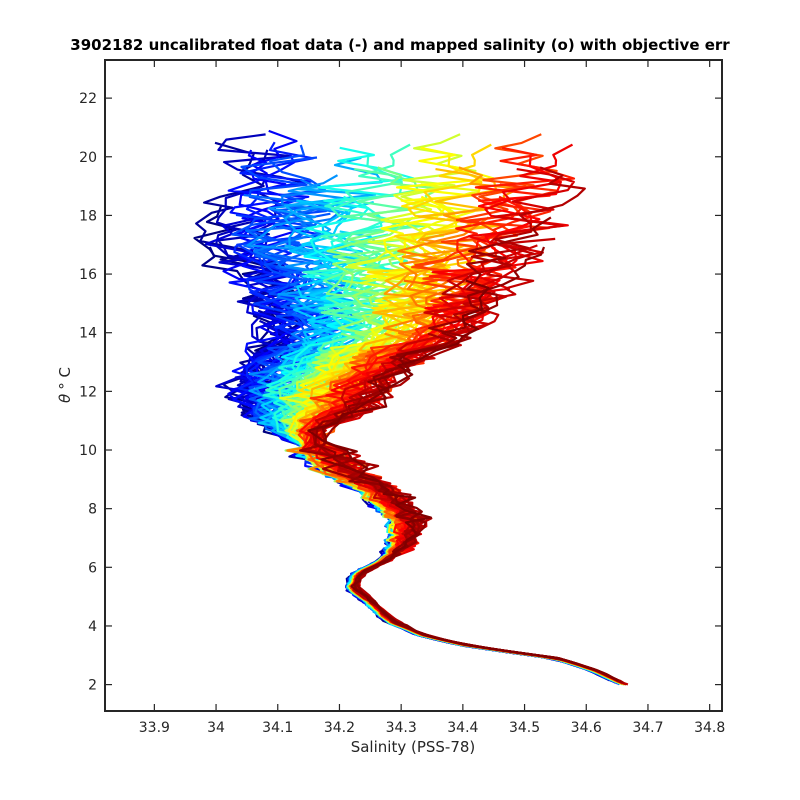  Describe the element at coordinates (586, 728) in the screenshot. I see `x-tick-label: 34.6` at that location.